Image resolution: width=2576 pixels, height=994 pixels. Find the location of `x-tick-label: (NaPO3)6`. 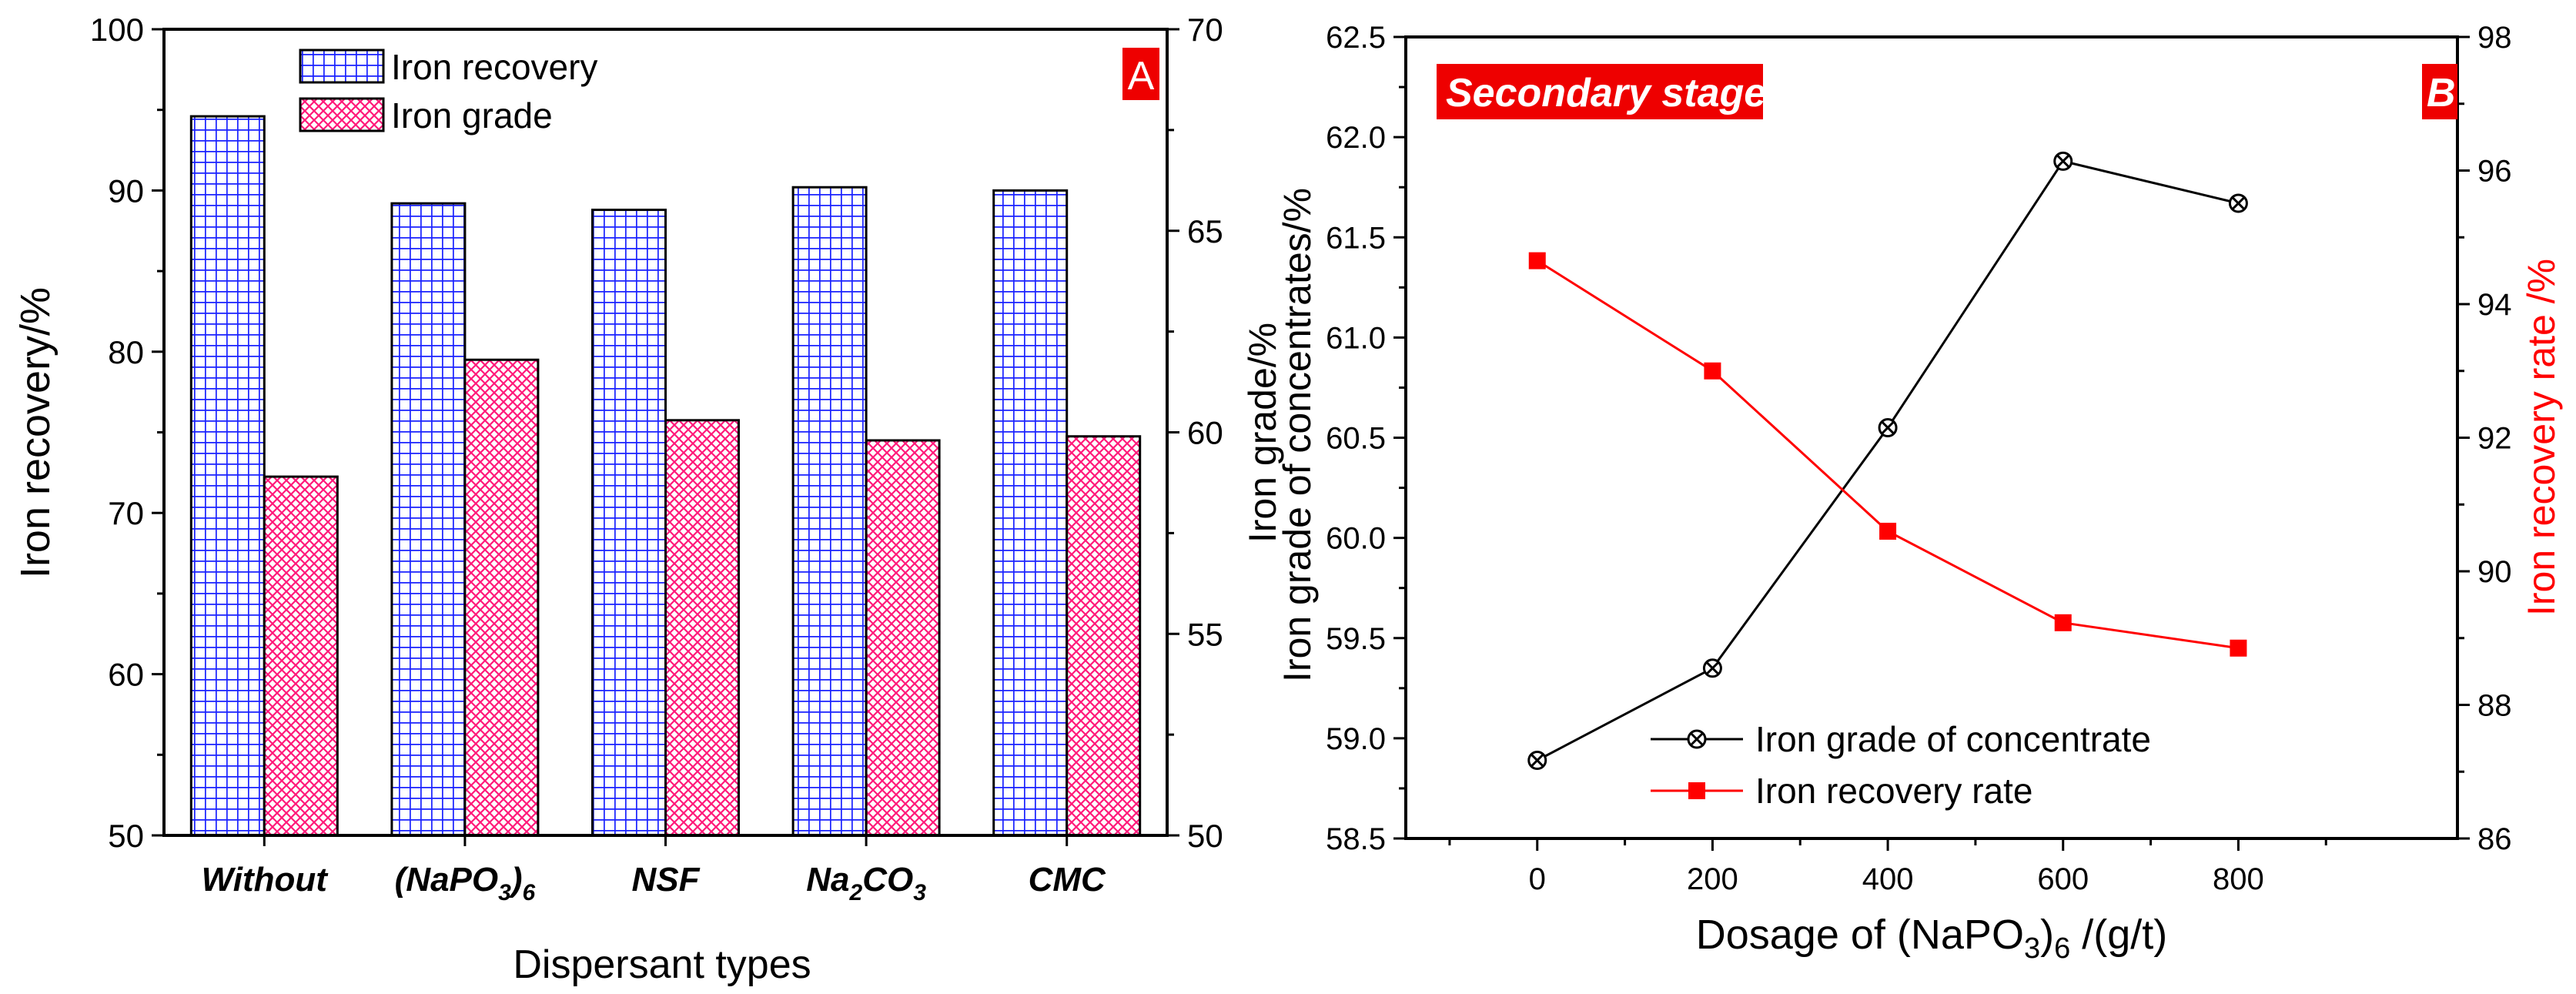

x-tick-label: (NaPO3)6 is located at coordinates (466, 883).